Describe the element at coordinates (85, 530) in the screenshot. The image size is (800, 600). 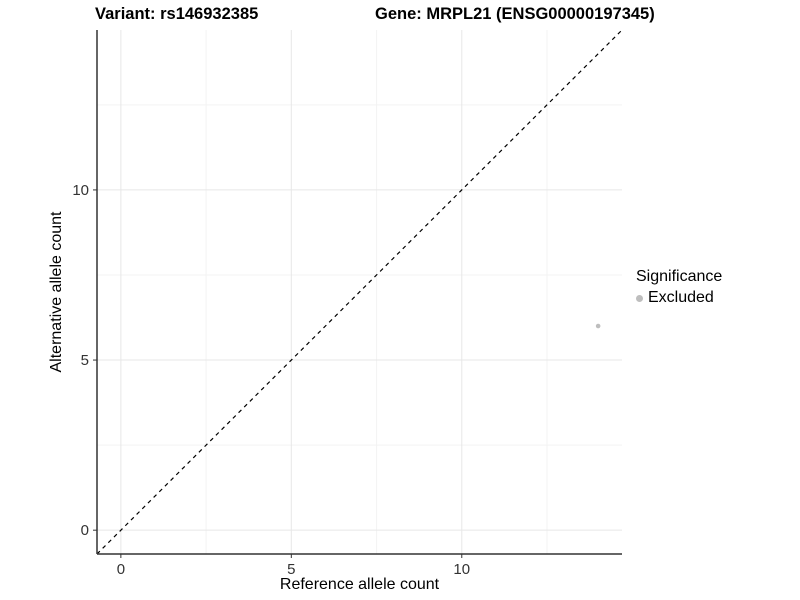
I see `y-tick-label: 0` at that location.